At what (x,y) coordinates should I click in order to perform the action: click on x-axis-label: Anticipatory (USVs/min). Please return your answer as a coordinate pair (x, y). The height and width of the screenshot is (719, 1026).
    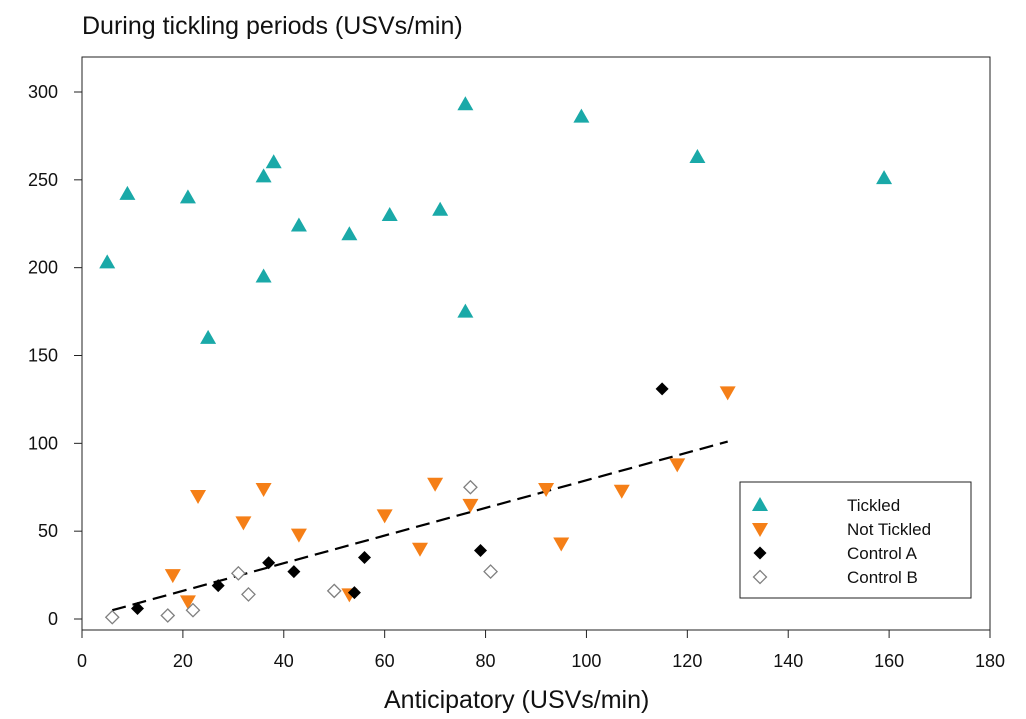
    Looking at the image, I should click on (517, 700).